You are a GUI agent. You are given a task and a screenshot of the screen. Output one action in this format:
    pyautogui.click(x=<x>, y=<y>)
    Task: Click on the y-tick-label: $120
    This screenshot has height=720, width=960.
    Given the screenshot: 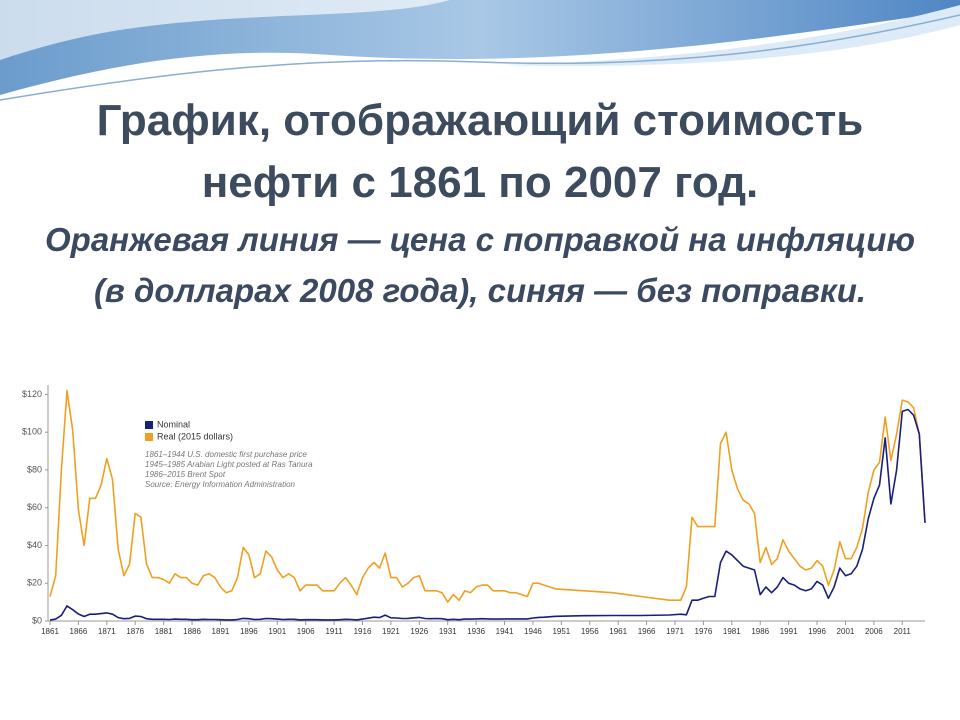 What is the action you would take?
    pyautogui.click(x=32, y=394)
    